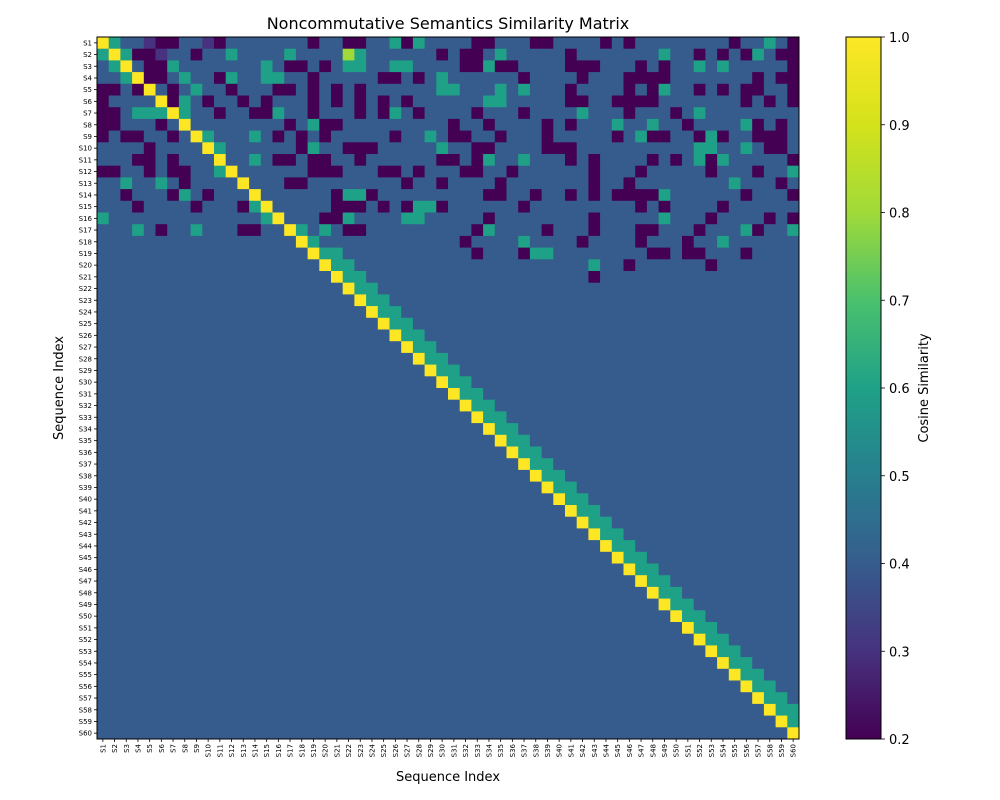 The height and width of the screenshot is (800, 1000). I want to click on y-tick-label: S41, so click(85, 511).